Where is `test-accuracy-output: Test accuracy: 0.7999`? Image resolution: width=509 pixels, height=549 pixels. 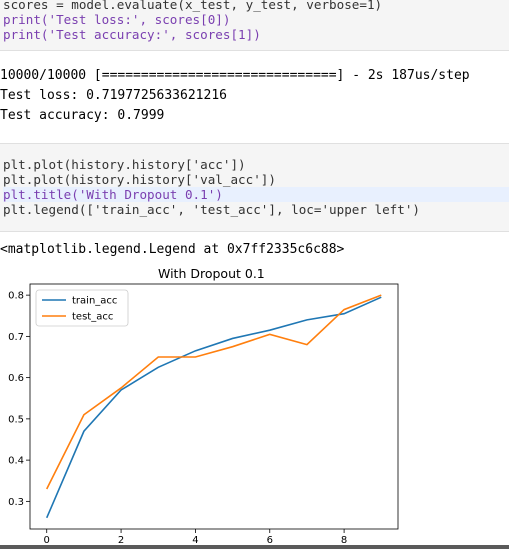
test-accuracy-output: Test accuracy: 0.7999 is located at coordinates (82, 115).